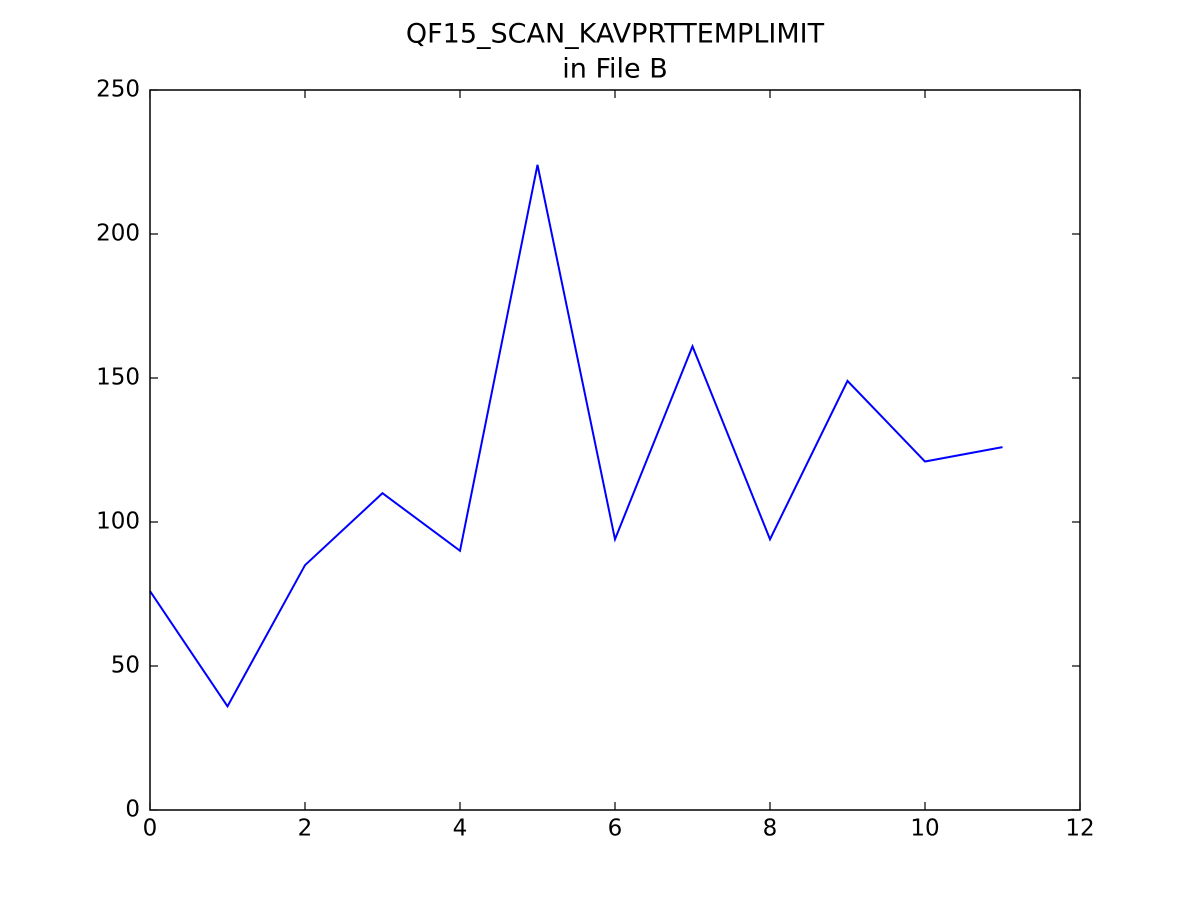  I want to click on x-tick-label: 10, so click(924, 829).